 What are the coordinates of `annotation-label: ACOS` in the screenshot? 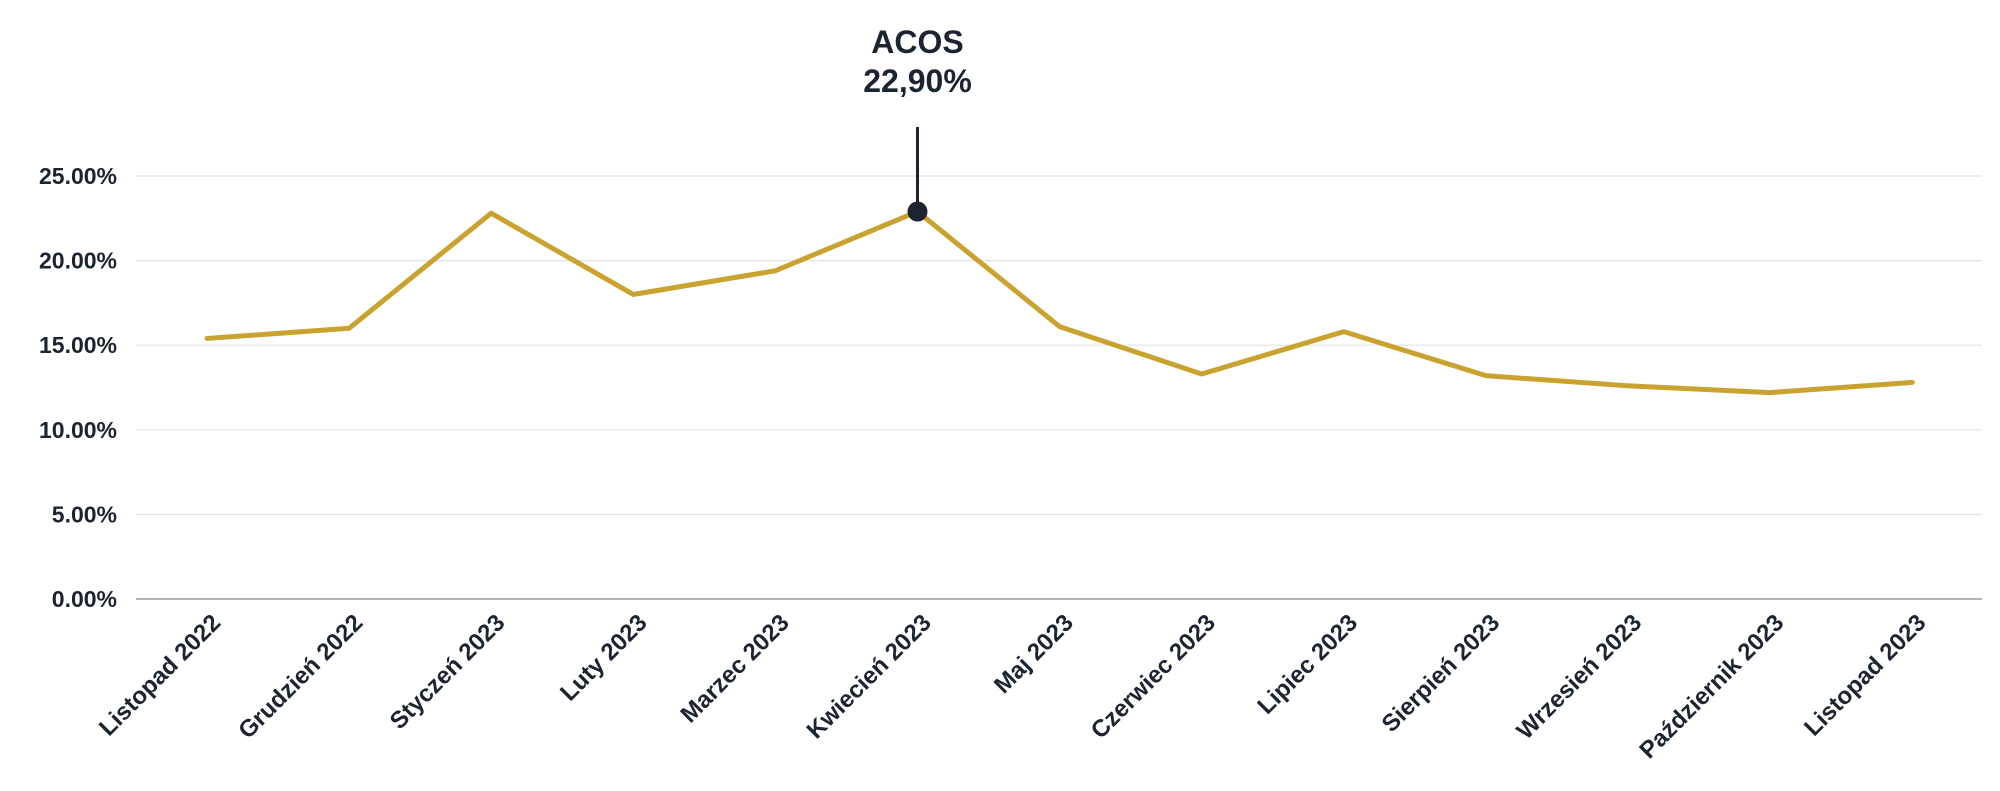 It's located at (917, 42).